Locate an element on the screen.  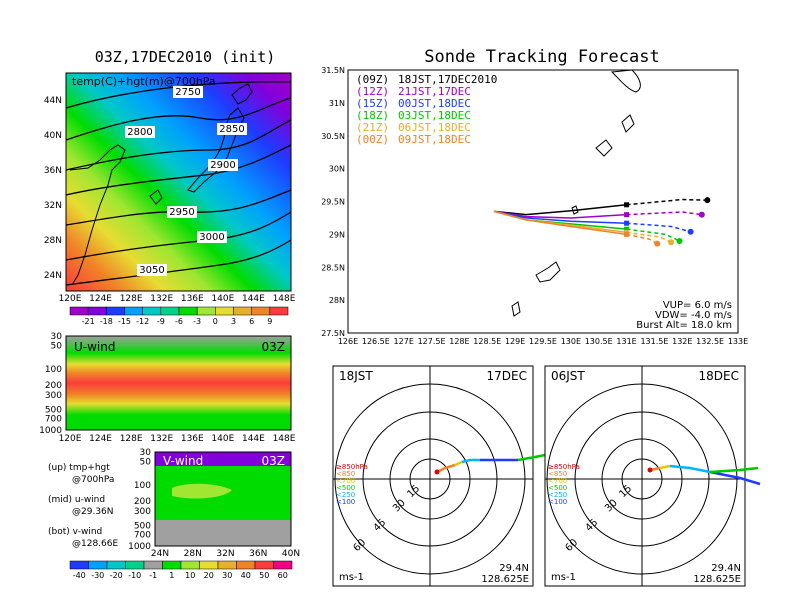
hodograph-lon: 128.625E is located at coordinates (505, 579).